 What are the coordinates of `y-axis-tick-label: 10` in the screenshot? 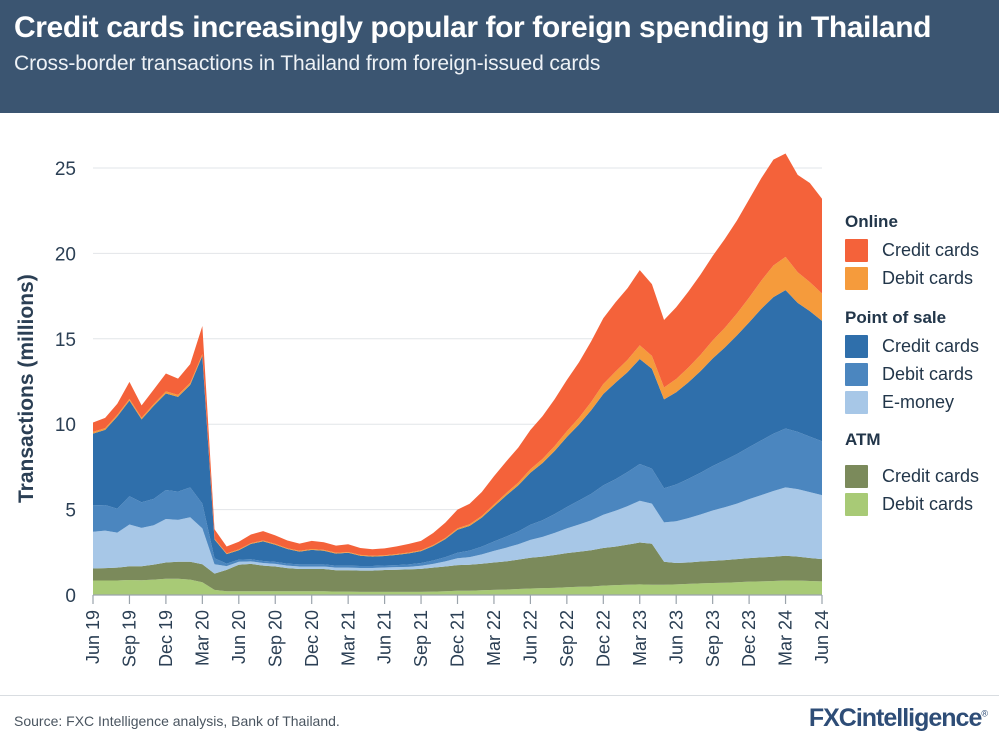 It's located at (65, 425).